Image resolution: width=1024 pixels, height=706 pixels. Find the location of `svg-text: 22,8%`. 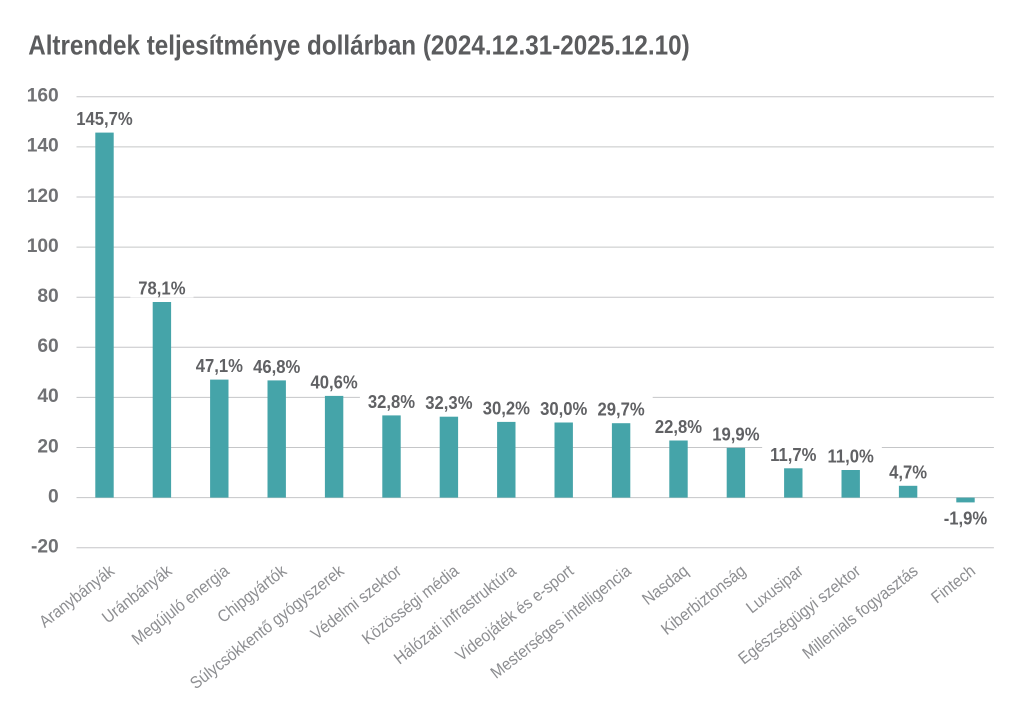

svg-text: 22,8% is located at coordinates (678, 427).